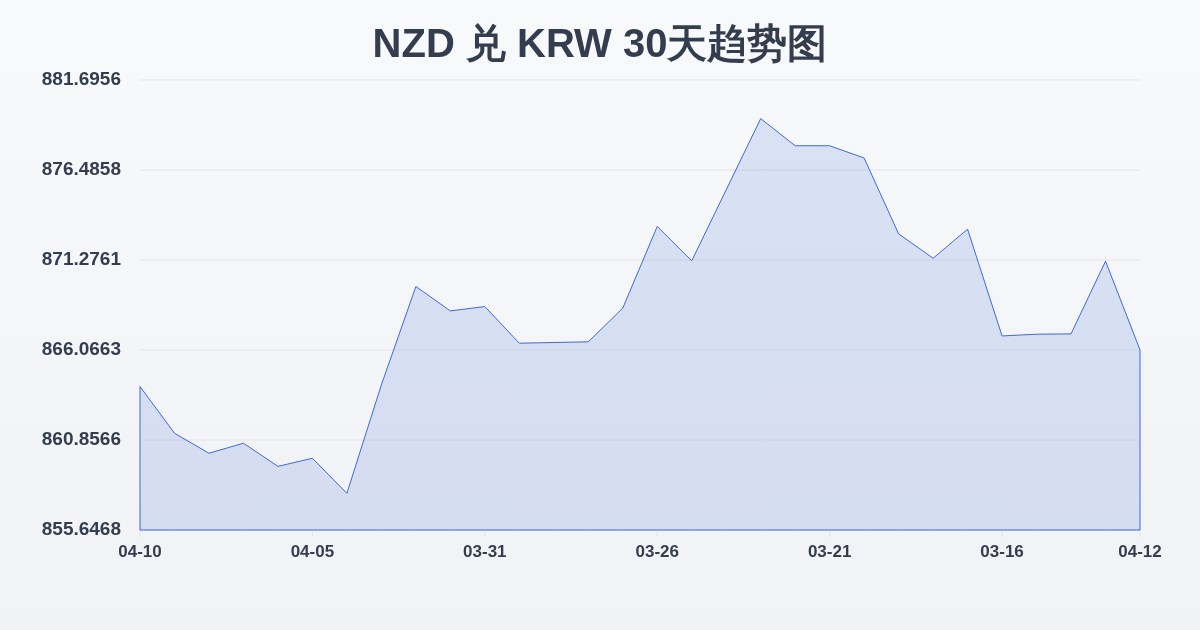 The image size is (1200, 630). I want to click on y-tick-label: 855.6468, so click(81, 529).